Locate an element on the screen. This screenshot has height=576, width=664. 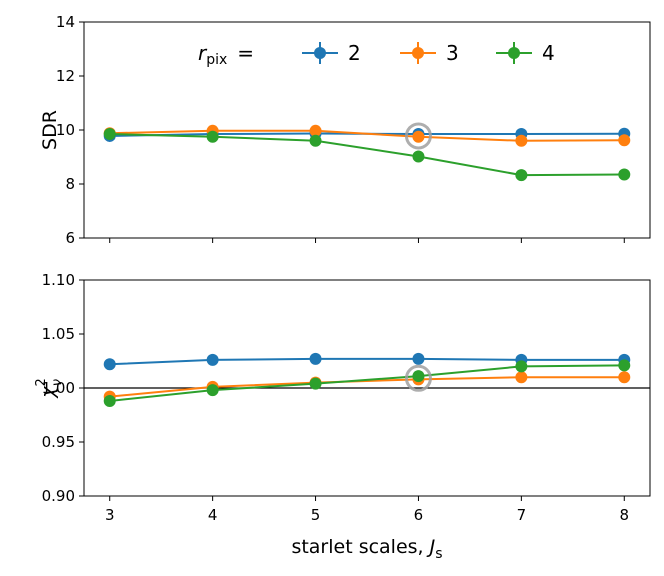
chi2-y-tick-label: 1.00 is located at coordinates (58, 388).